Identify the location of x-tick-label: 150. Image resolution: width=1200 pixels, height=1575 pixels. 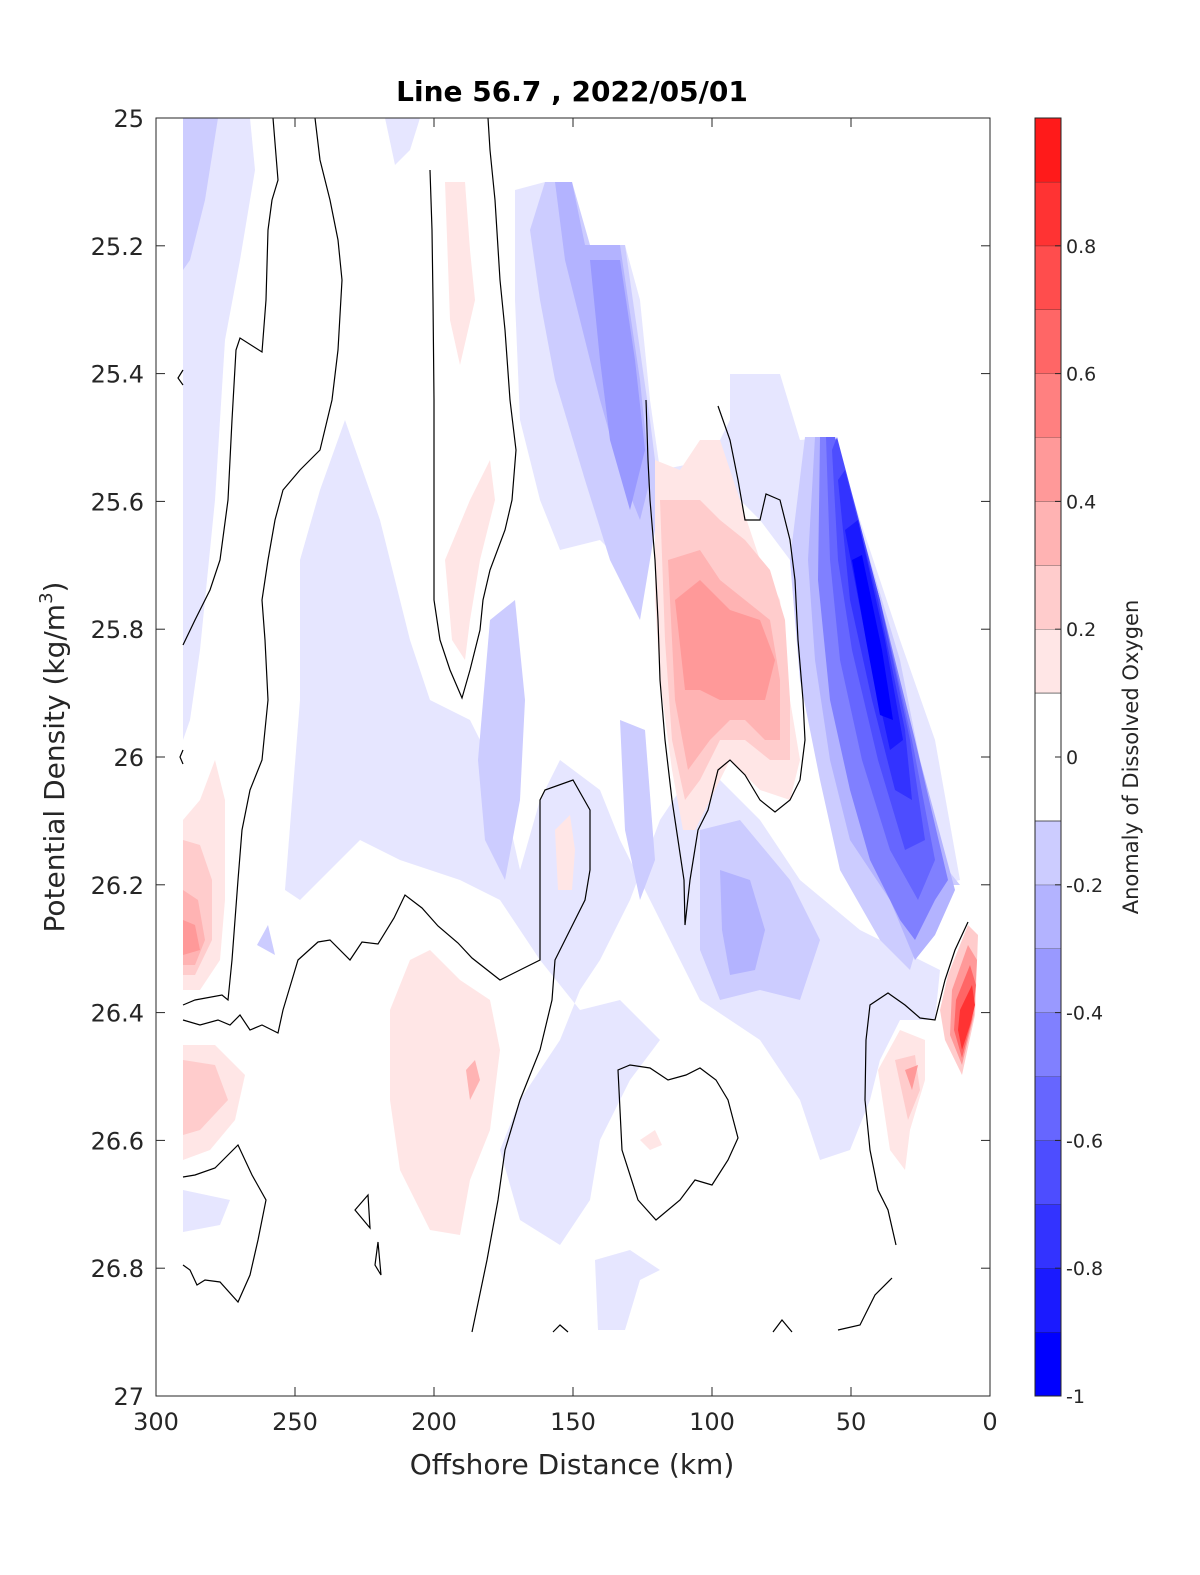
(573, 1422).